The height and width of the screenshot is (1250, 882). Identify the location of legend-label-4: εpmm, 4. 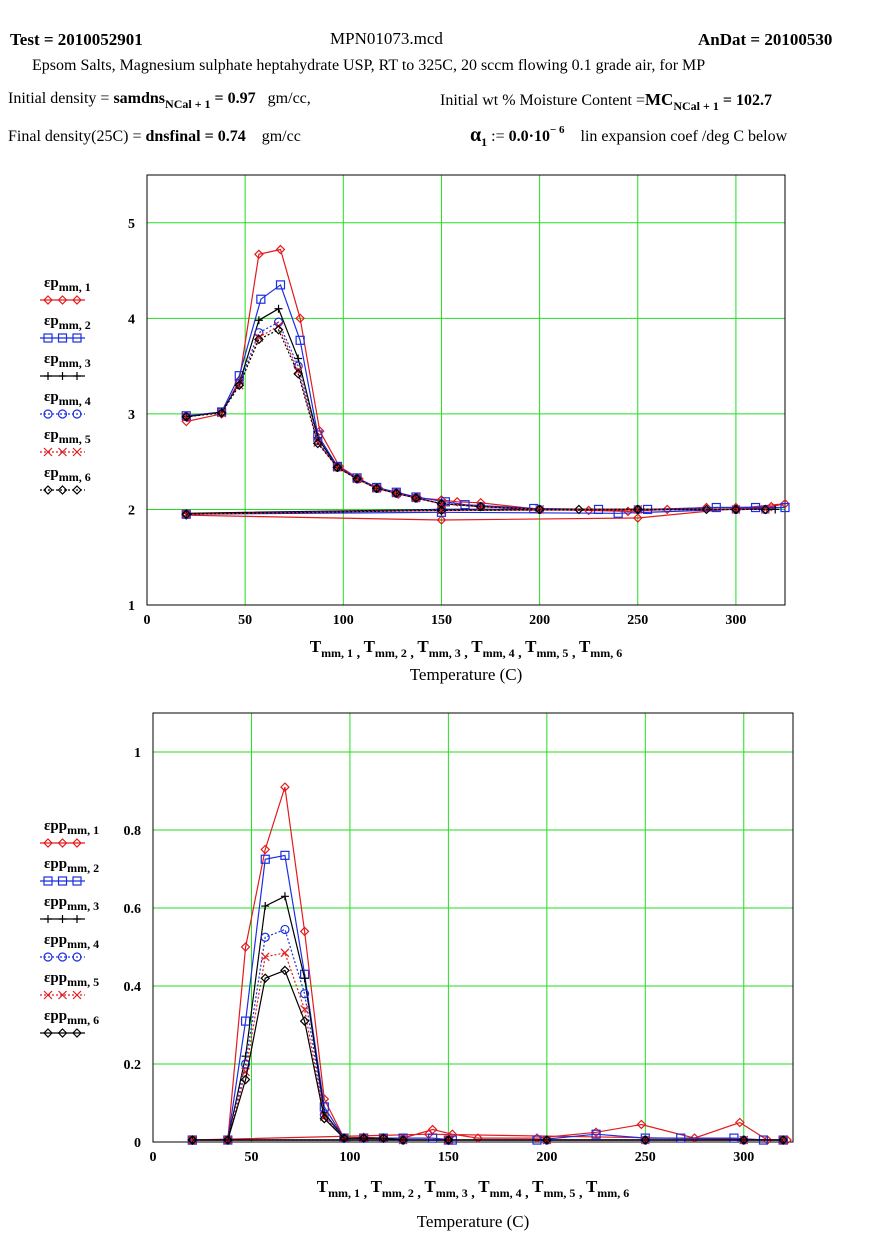
(67, 398).